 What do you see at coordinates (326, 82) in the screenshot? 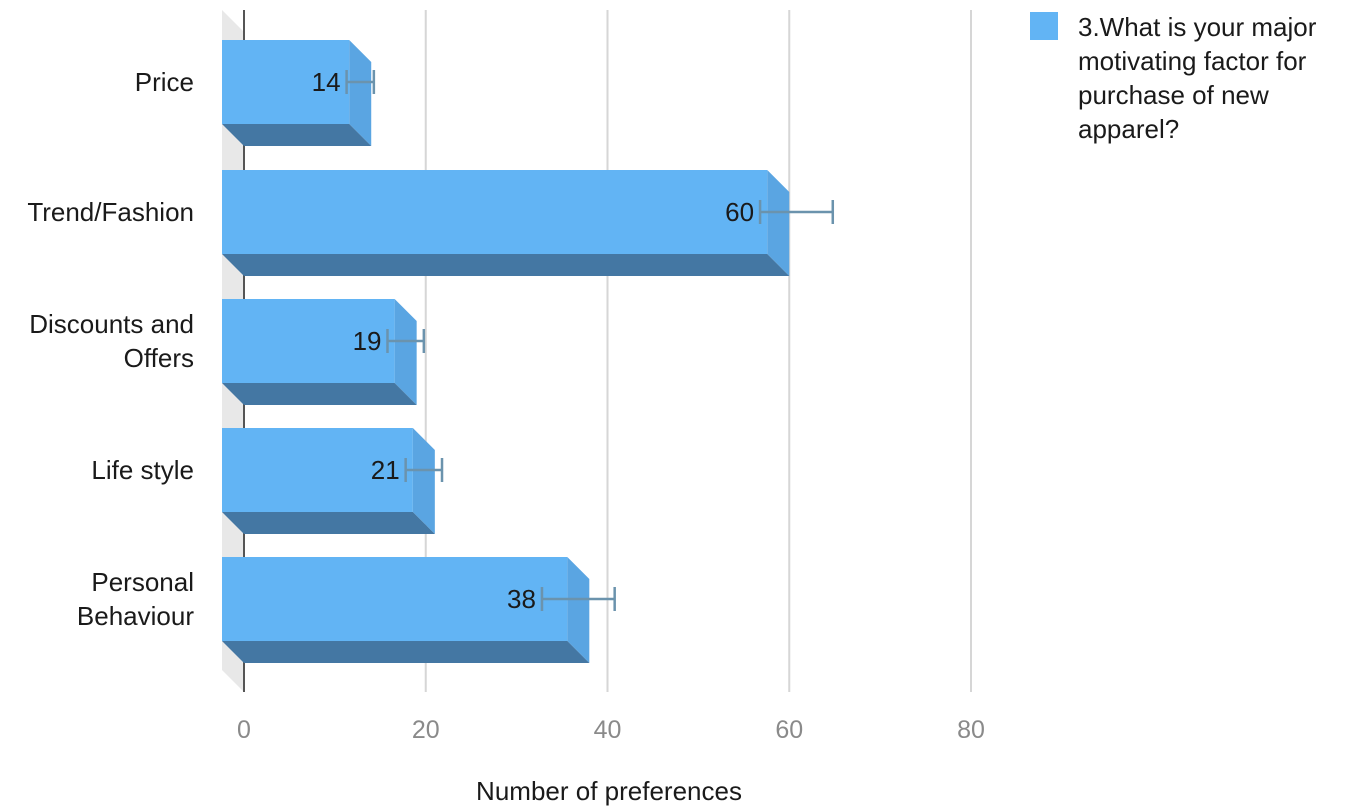
I see `data-label: 14` at bounding box center [326, 82].